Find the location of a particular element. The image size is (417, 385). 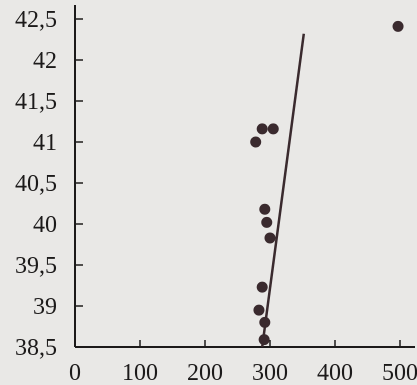

x-tick-label: 400 is located at coordinates (335, 372).